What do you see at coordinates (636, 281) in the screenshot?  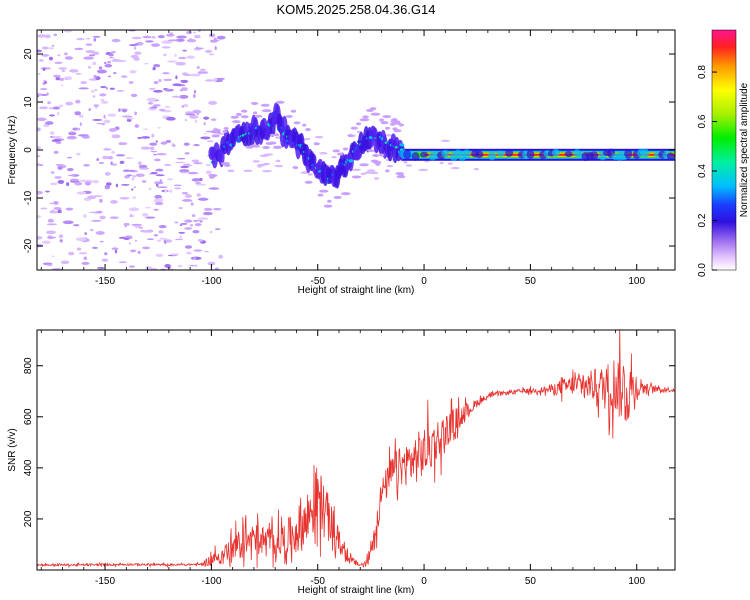 I see `spectrogram-x-tick-label: 100` at bounding box center [636, 281].